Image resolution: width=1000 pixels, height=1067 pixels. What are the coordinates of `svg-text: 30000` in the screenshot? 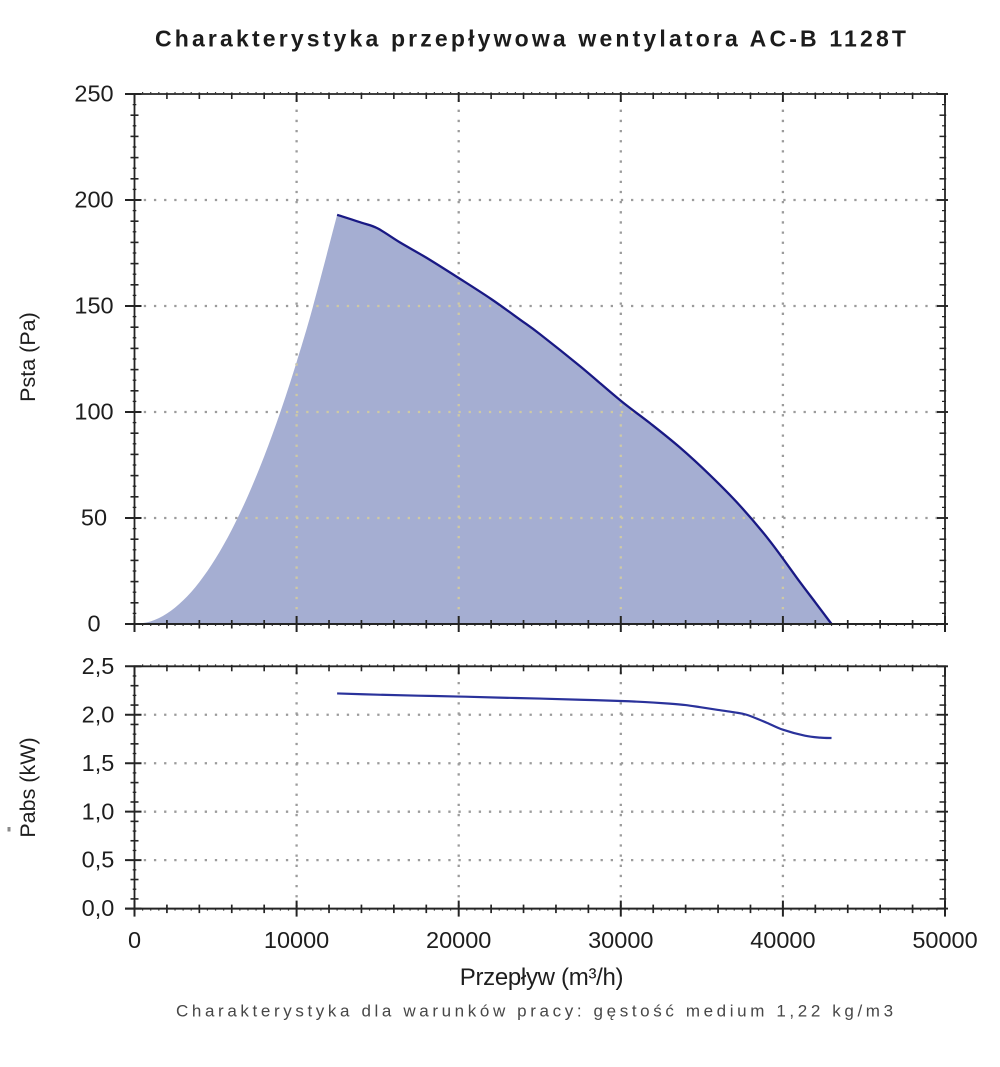 It's located at (620, 940).